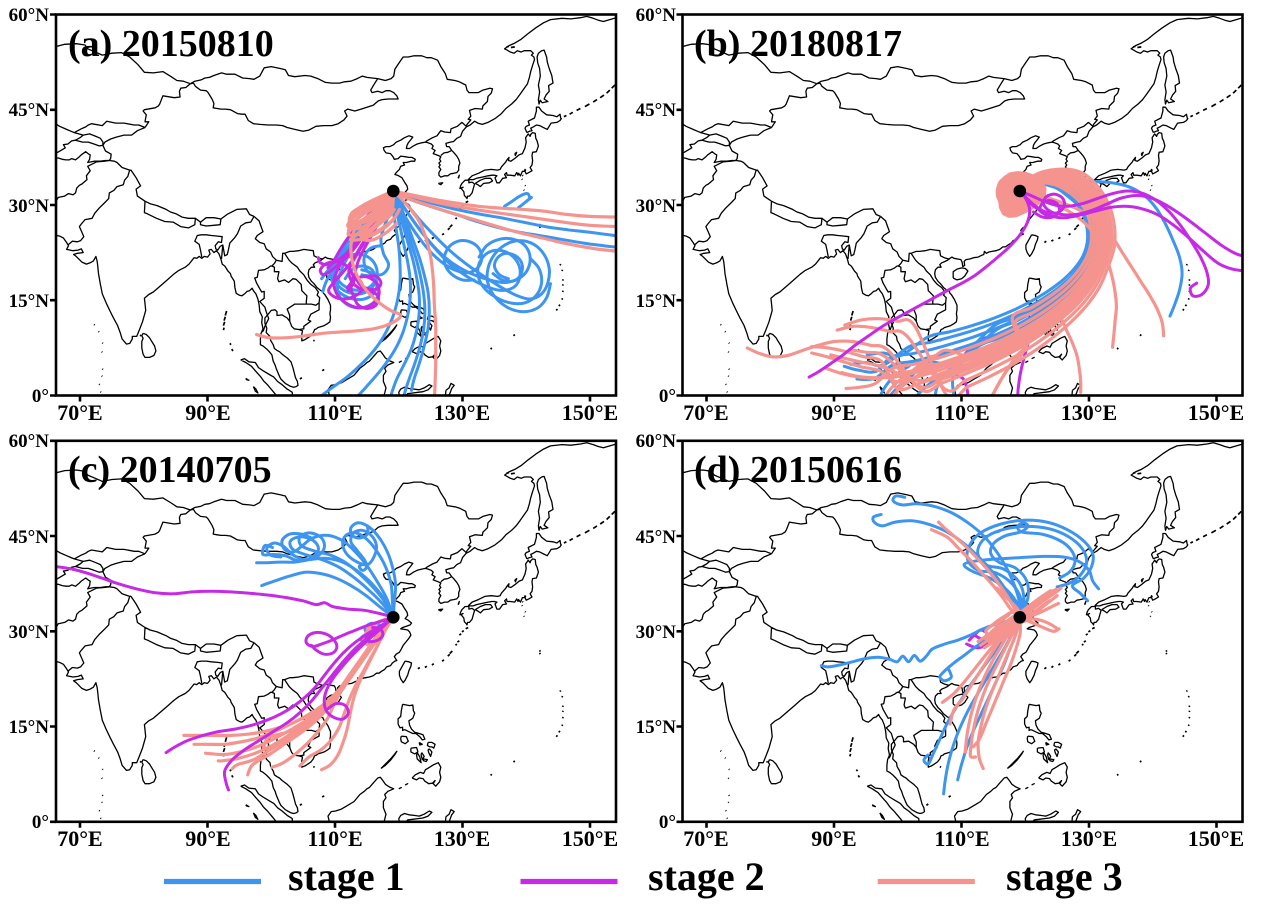 Image resolution: width=1269 pixels, height=904 pixels. I want to click on svg-text: (b) 20180817, so click(798, 44).